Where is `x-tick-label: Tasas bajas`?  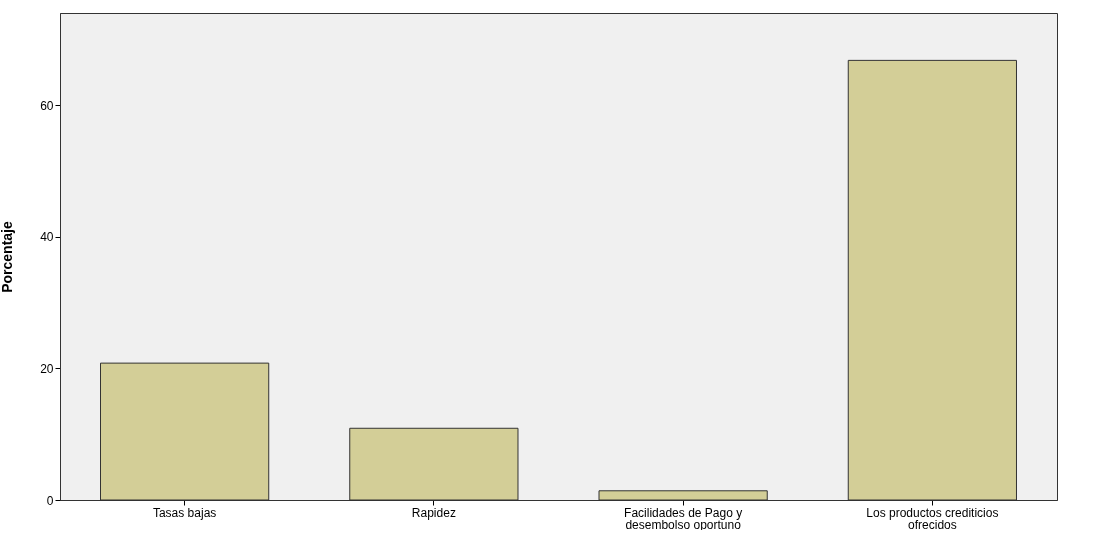 x-tick-label: Tasas bajas is located at coordinates (184, 512).